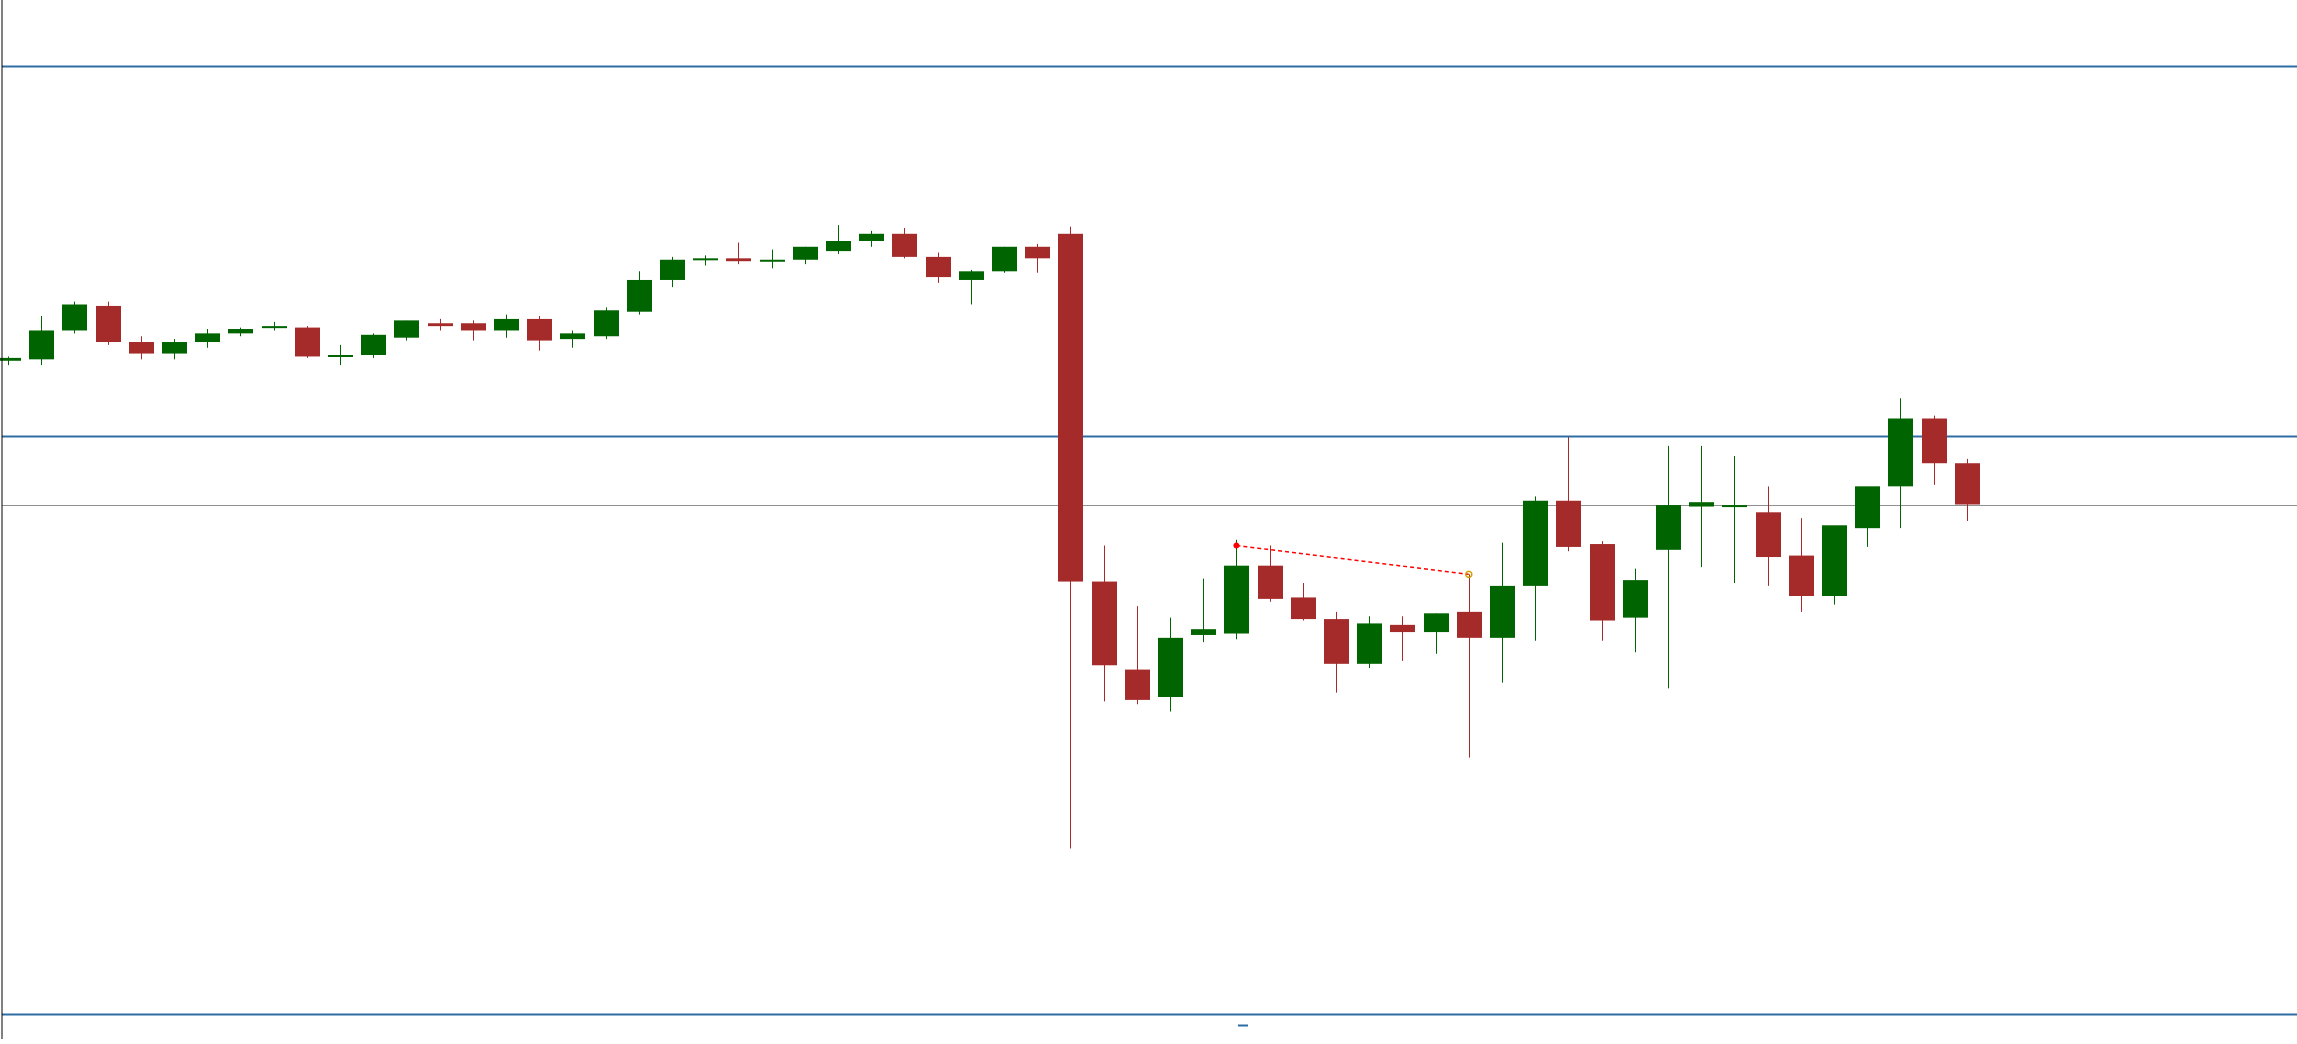 This screenshot has height=1044, width=2297. Describe the element at coordinates (1469, 574) in the screenshot. I see `trend-line-anchor-end` at that location.